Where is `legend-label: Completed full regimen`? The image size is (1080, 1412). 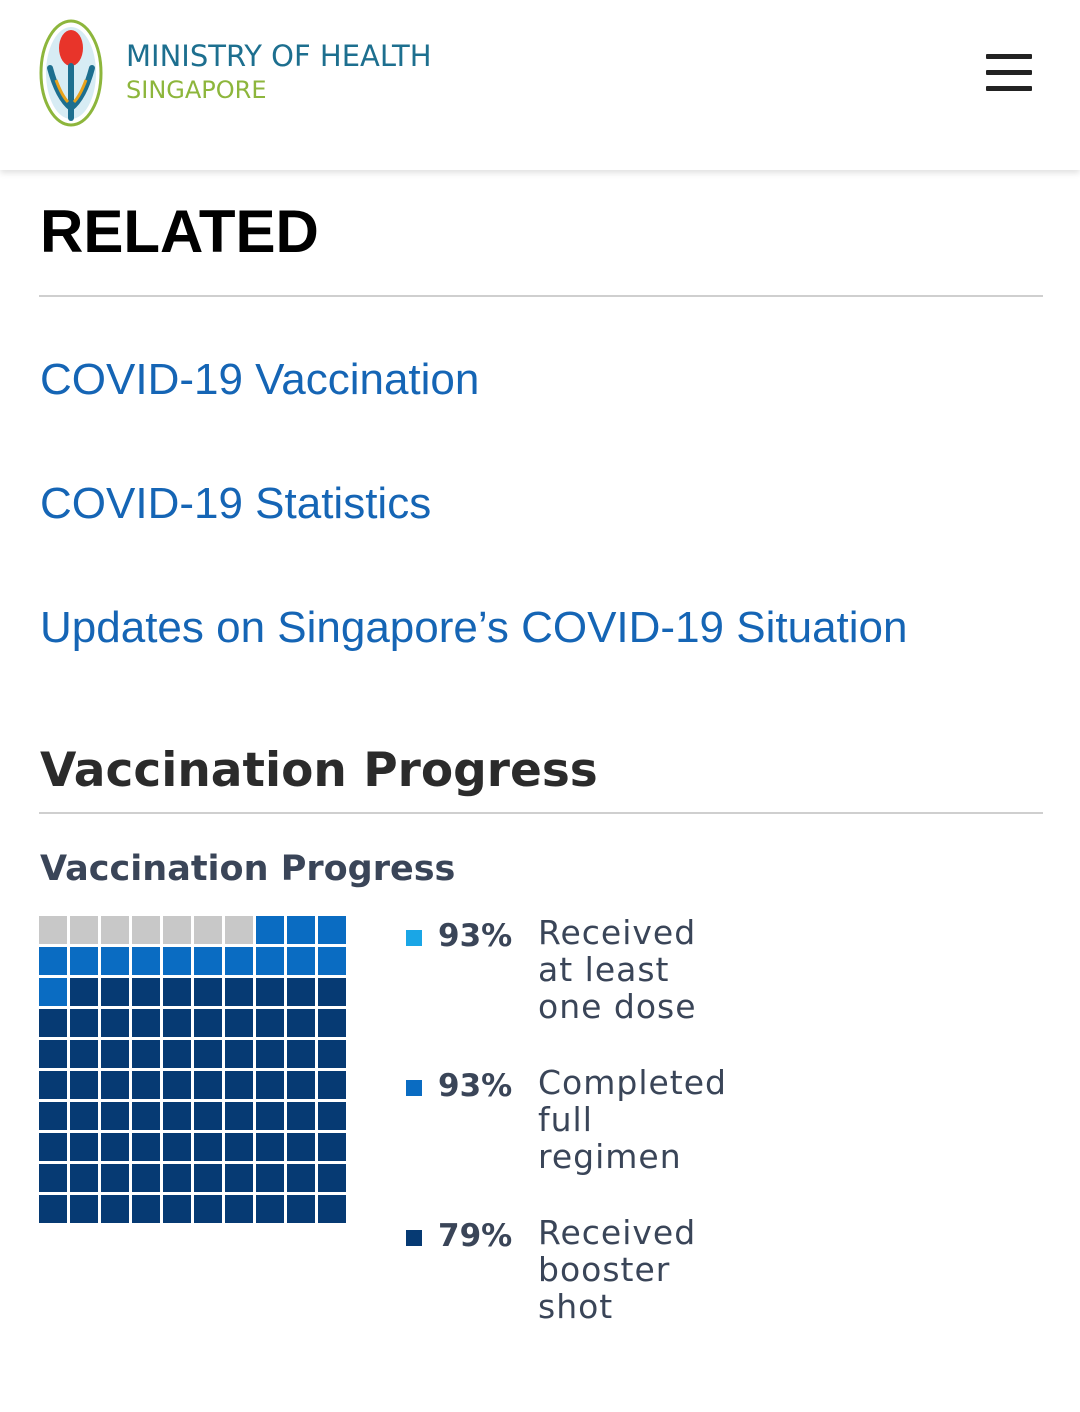 legend-label: Completed full regimen is located at coordinates (632, 1119).